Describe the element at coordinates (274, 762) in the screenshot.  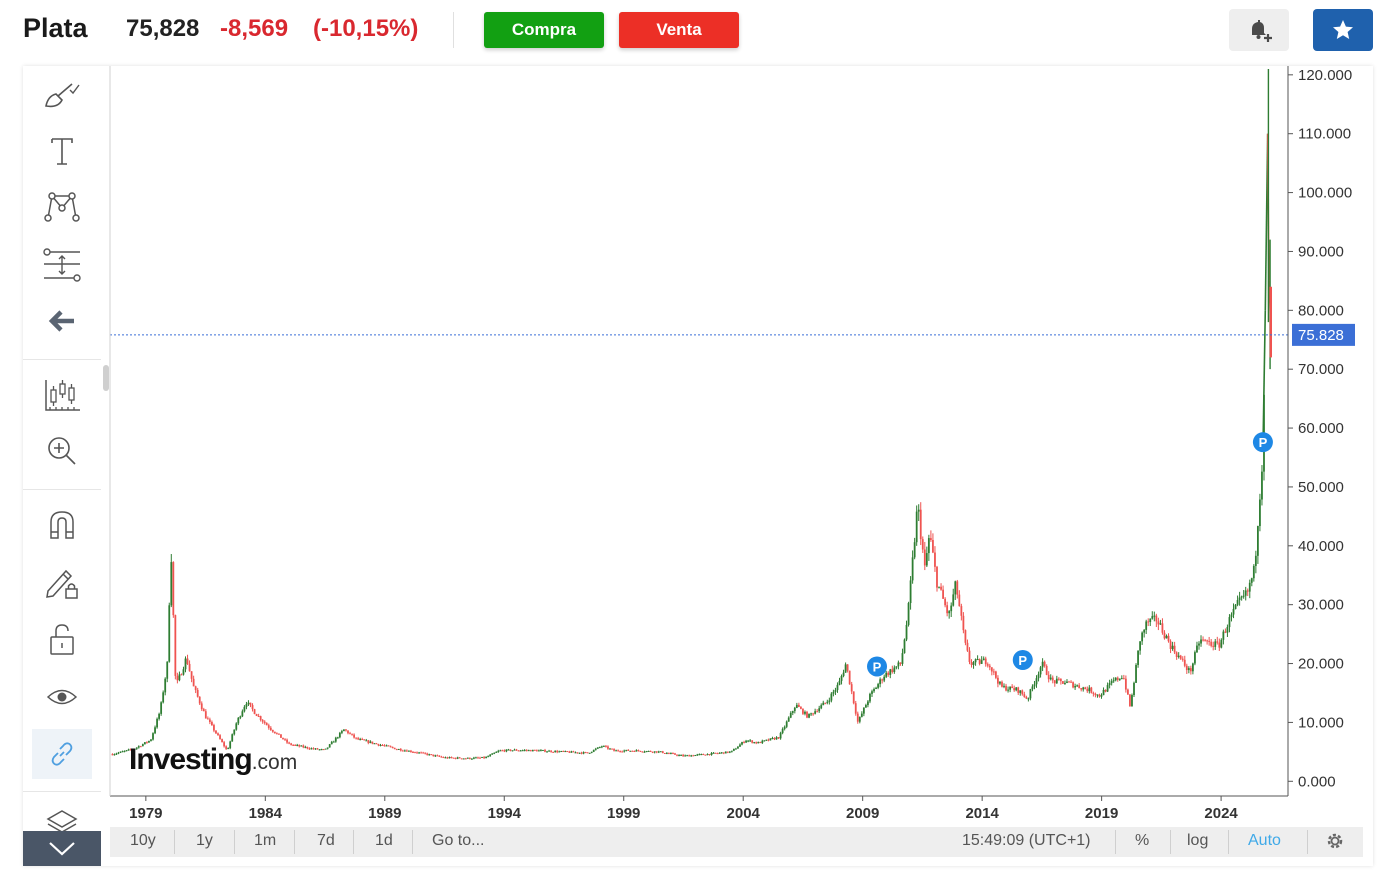
I see `watermark-suffix: .com` at that location.